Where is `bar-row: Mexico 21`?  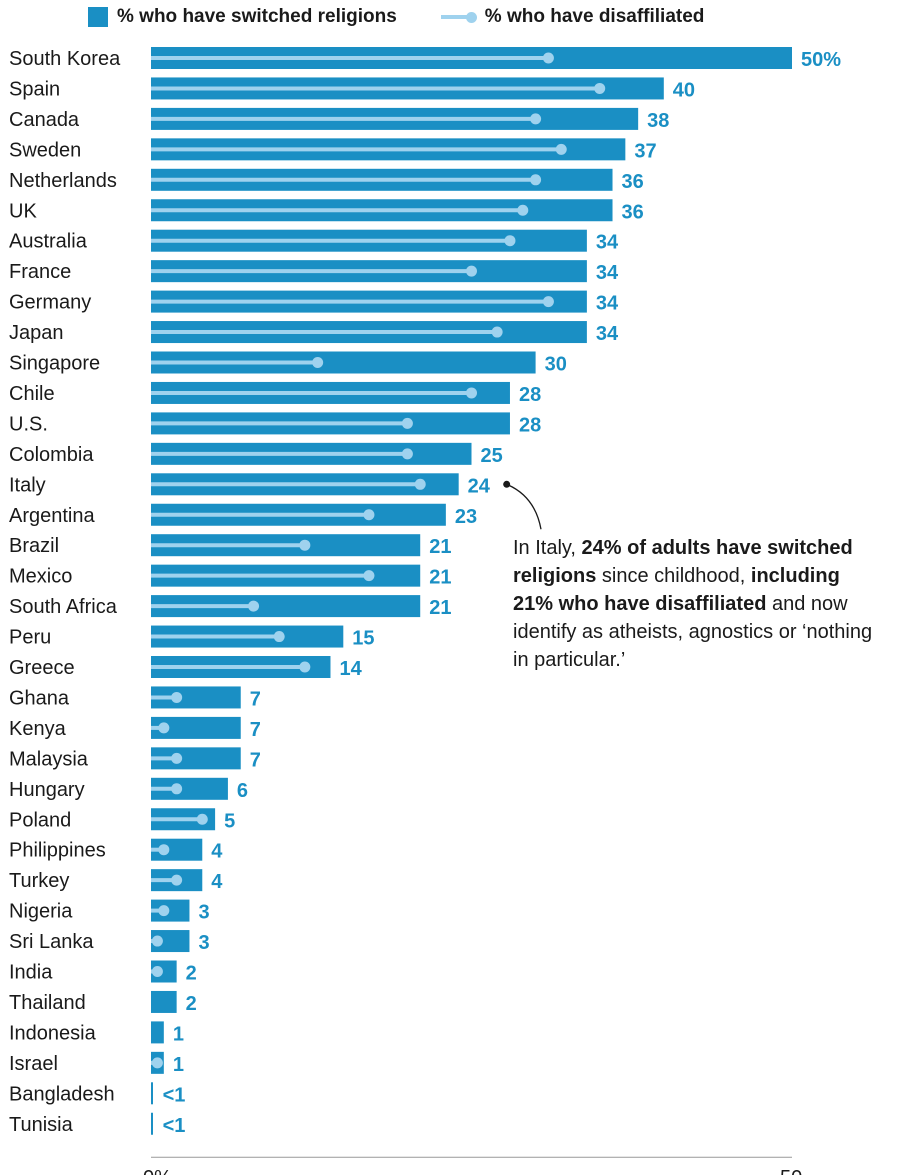 bar-row: Mexico 21 is located at coordinates (230, 576).